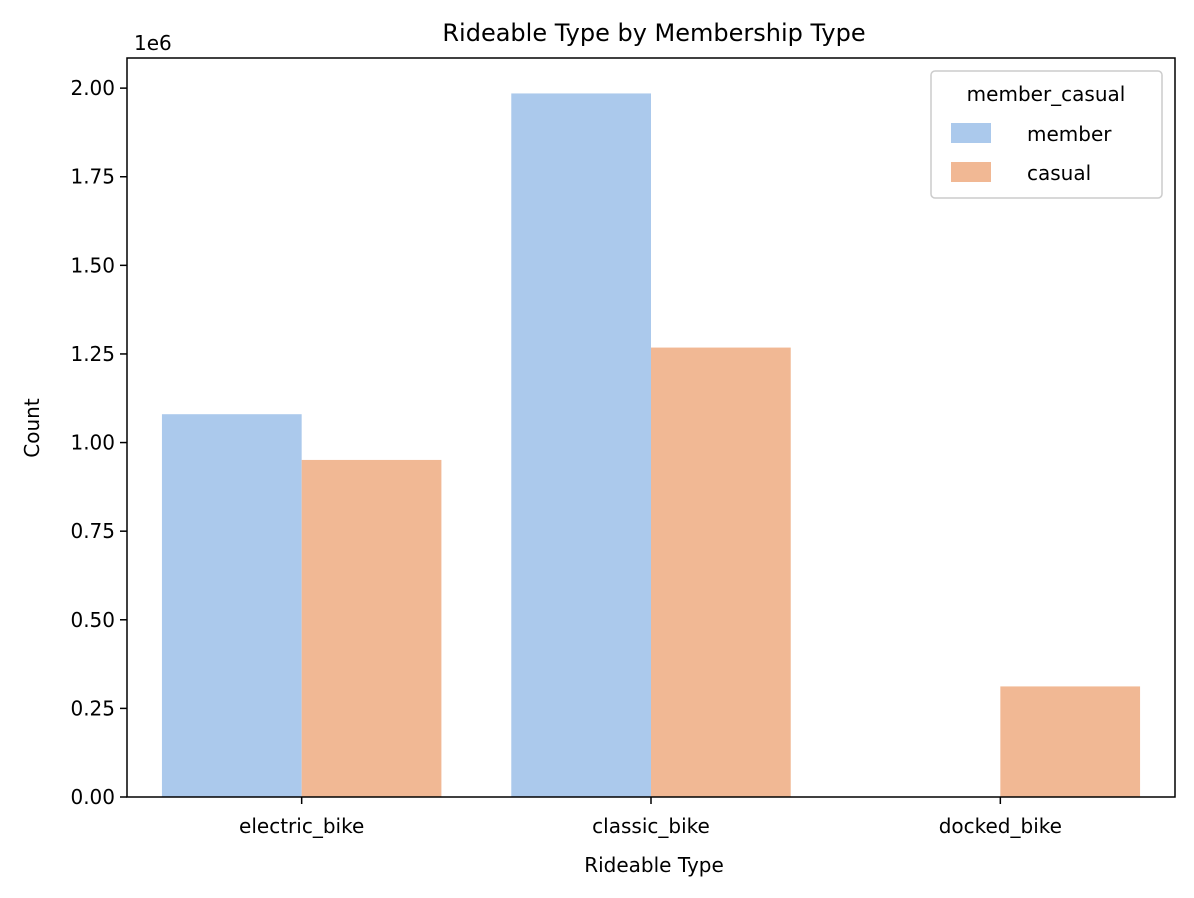 This screenshot has width=1194, height=898. I want to click on x-axis-label: Rideable Type, so click(654, 865).